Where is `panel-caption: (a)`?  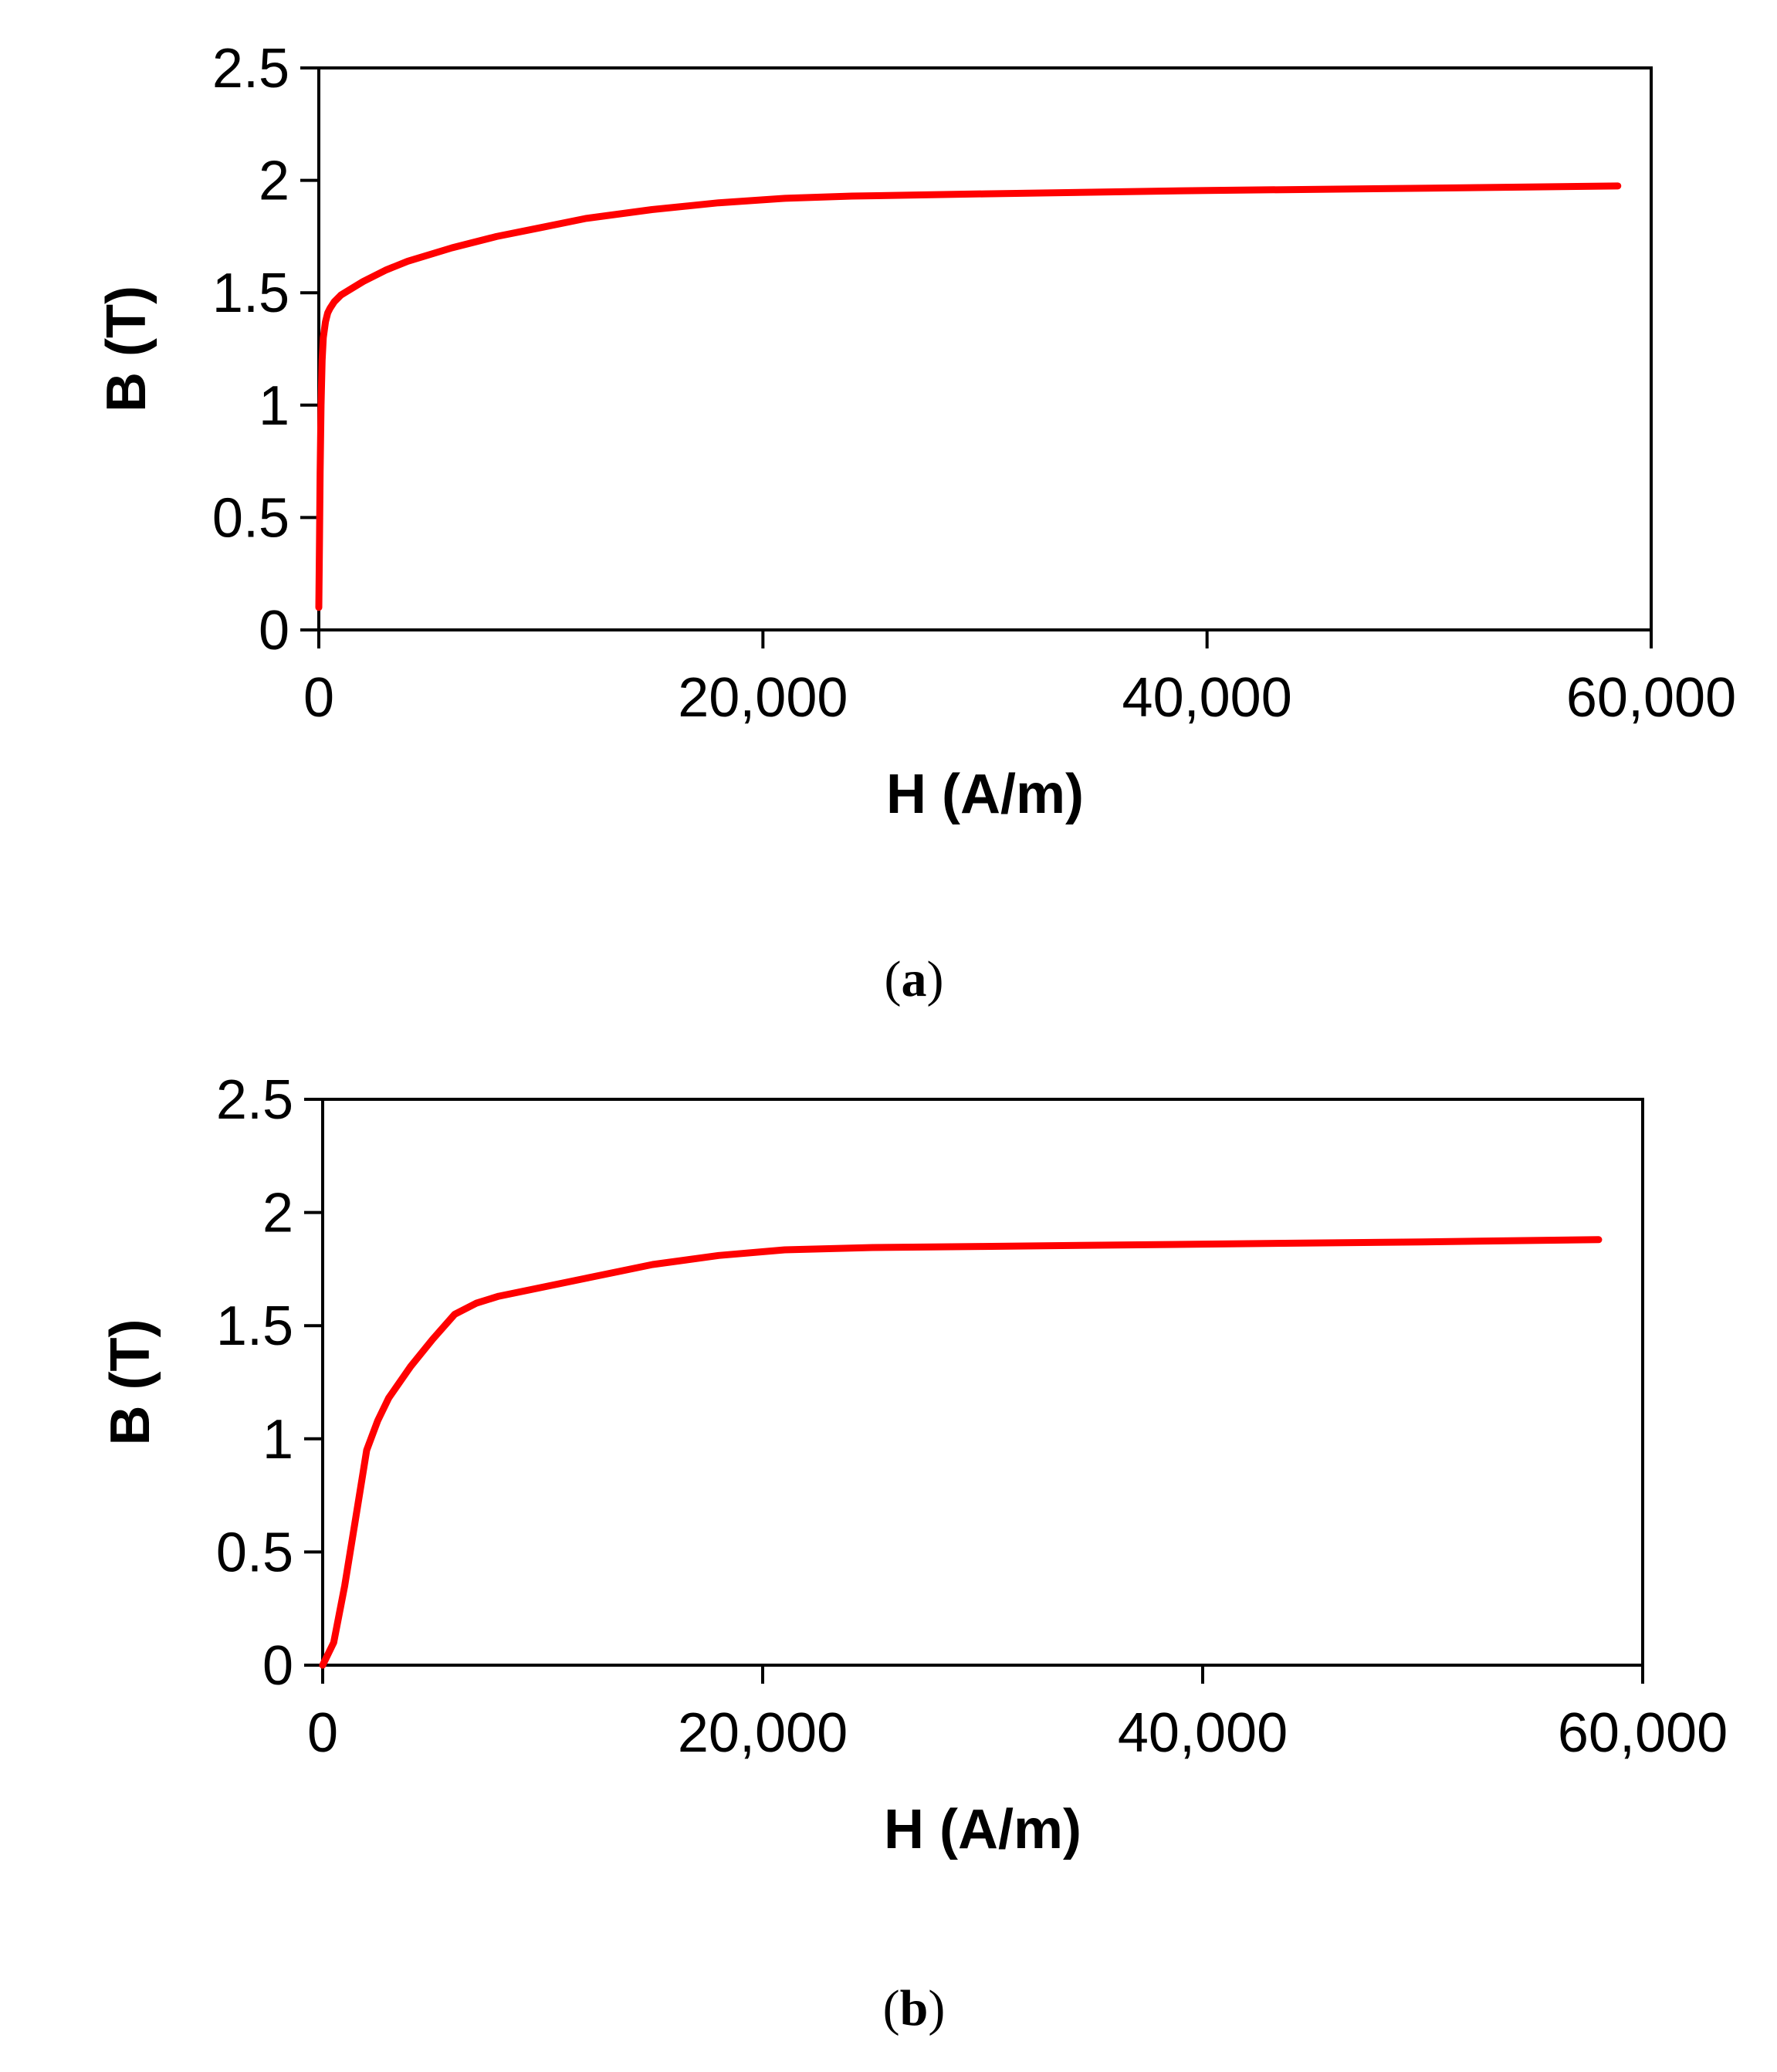
panel-caption: (a) is located at coordinates (914, 979).